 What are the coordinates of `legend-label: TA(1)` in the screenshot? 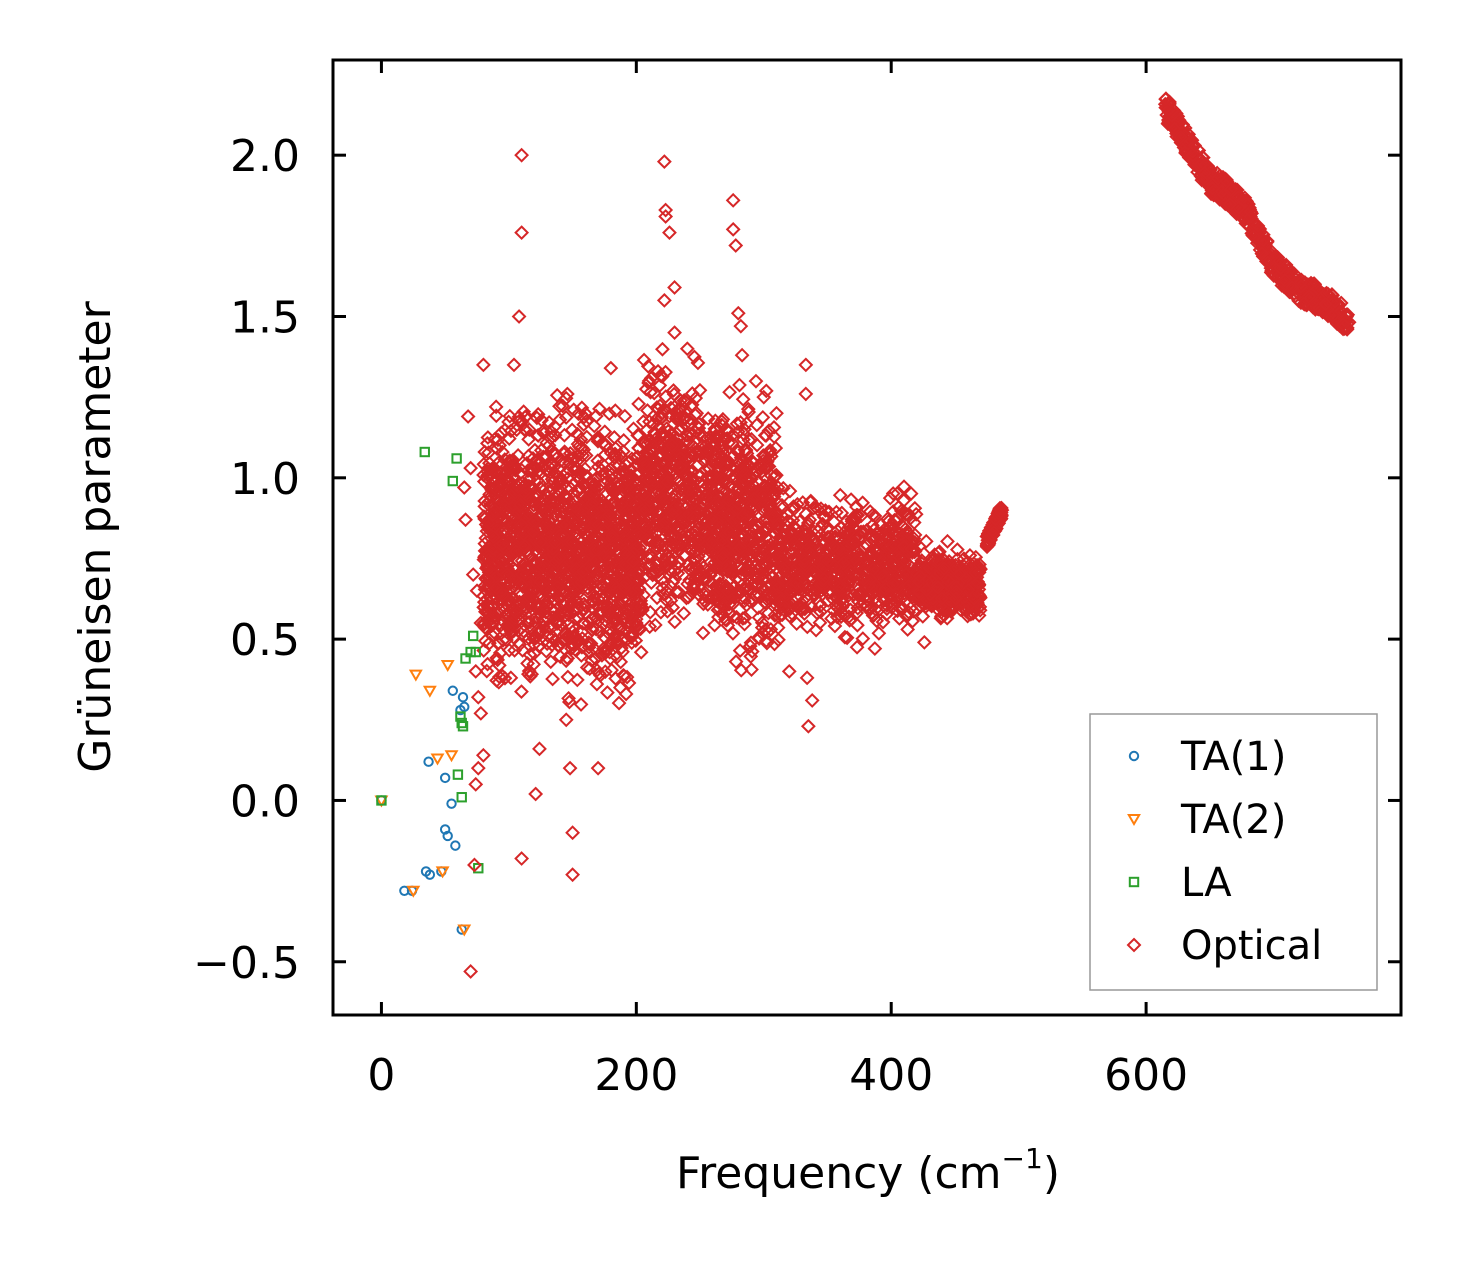 It's located at (1233, 757).